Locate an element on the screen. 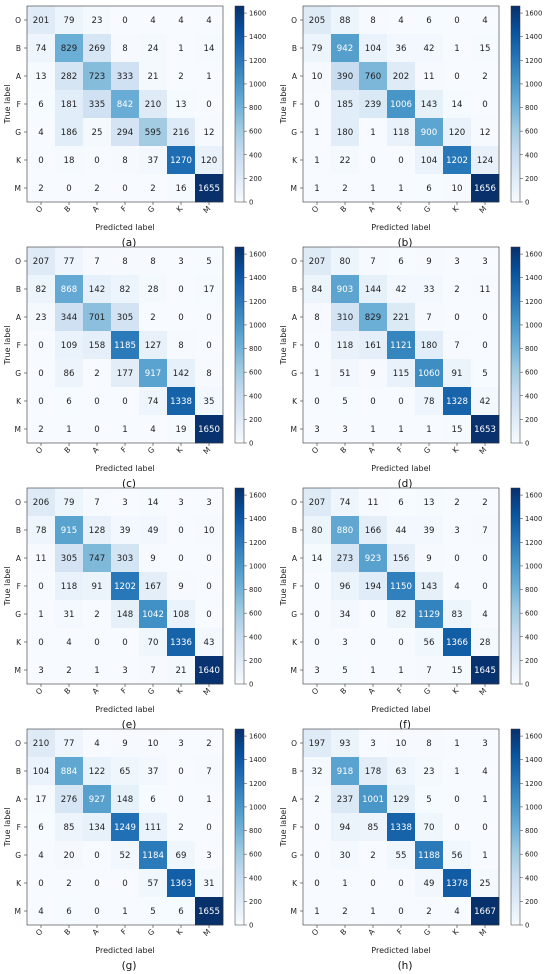  x-tick-label: A is located at coordinates (371, 690).